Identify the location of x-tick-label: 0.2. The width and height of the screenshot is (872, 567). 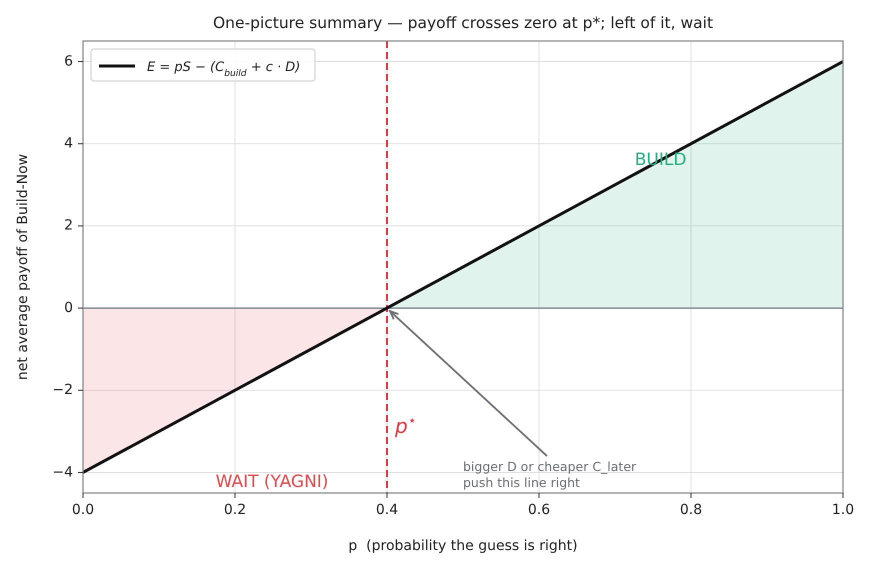
(235, 510).